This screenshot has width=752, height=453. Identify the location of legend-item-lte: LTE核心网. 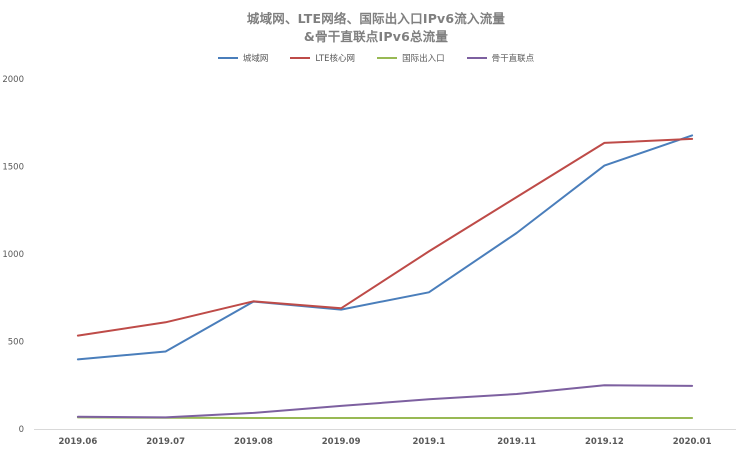
(322, 58).